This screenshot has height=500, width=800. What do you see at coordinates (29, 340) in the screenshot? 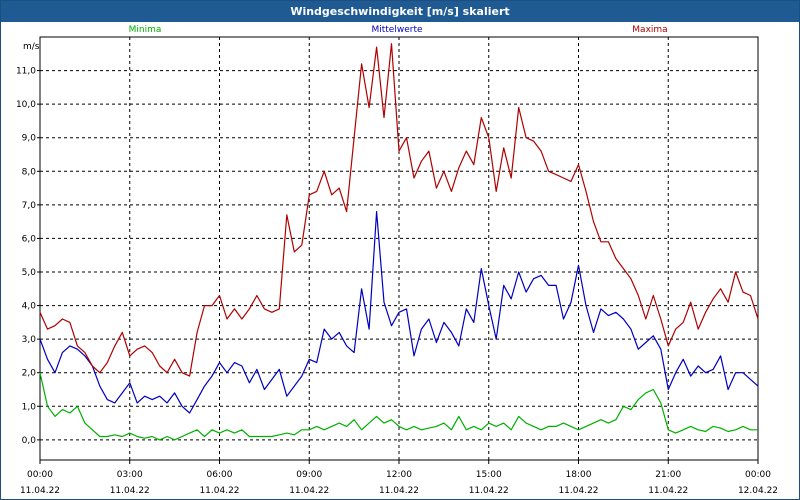
I see `y-tick-label: 3,0` at bounding box center [29, 340].